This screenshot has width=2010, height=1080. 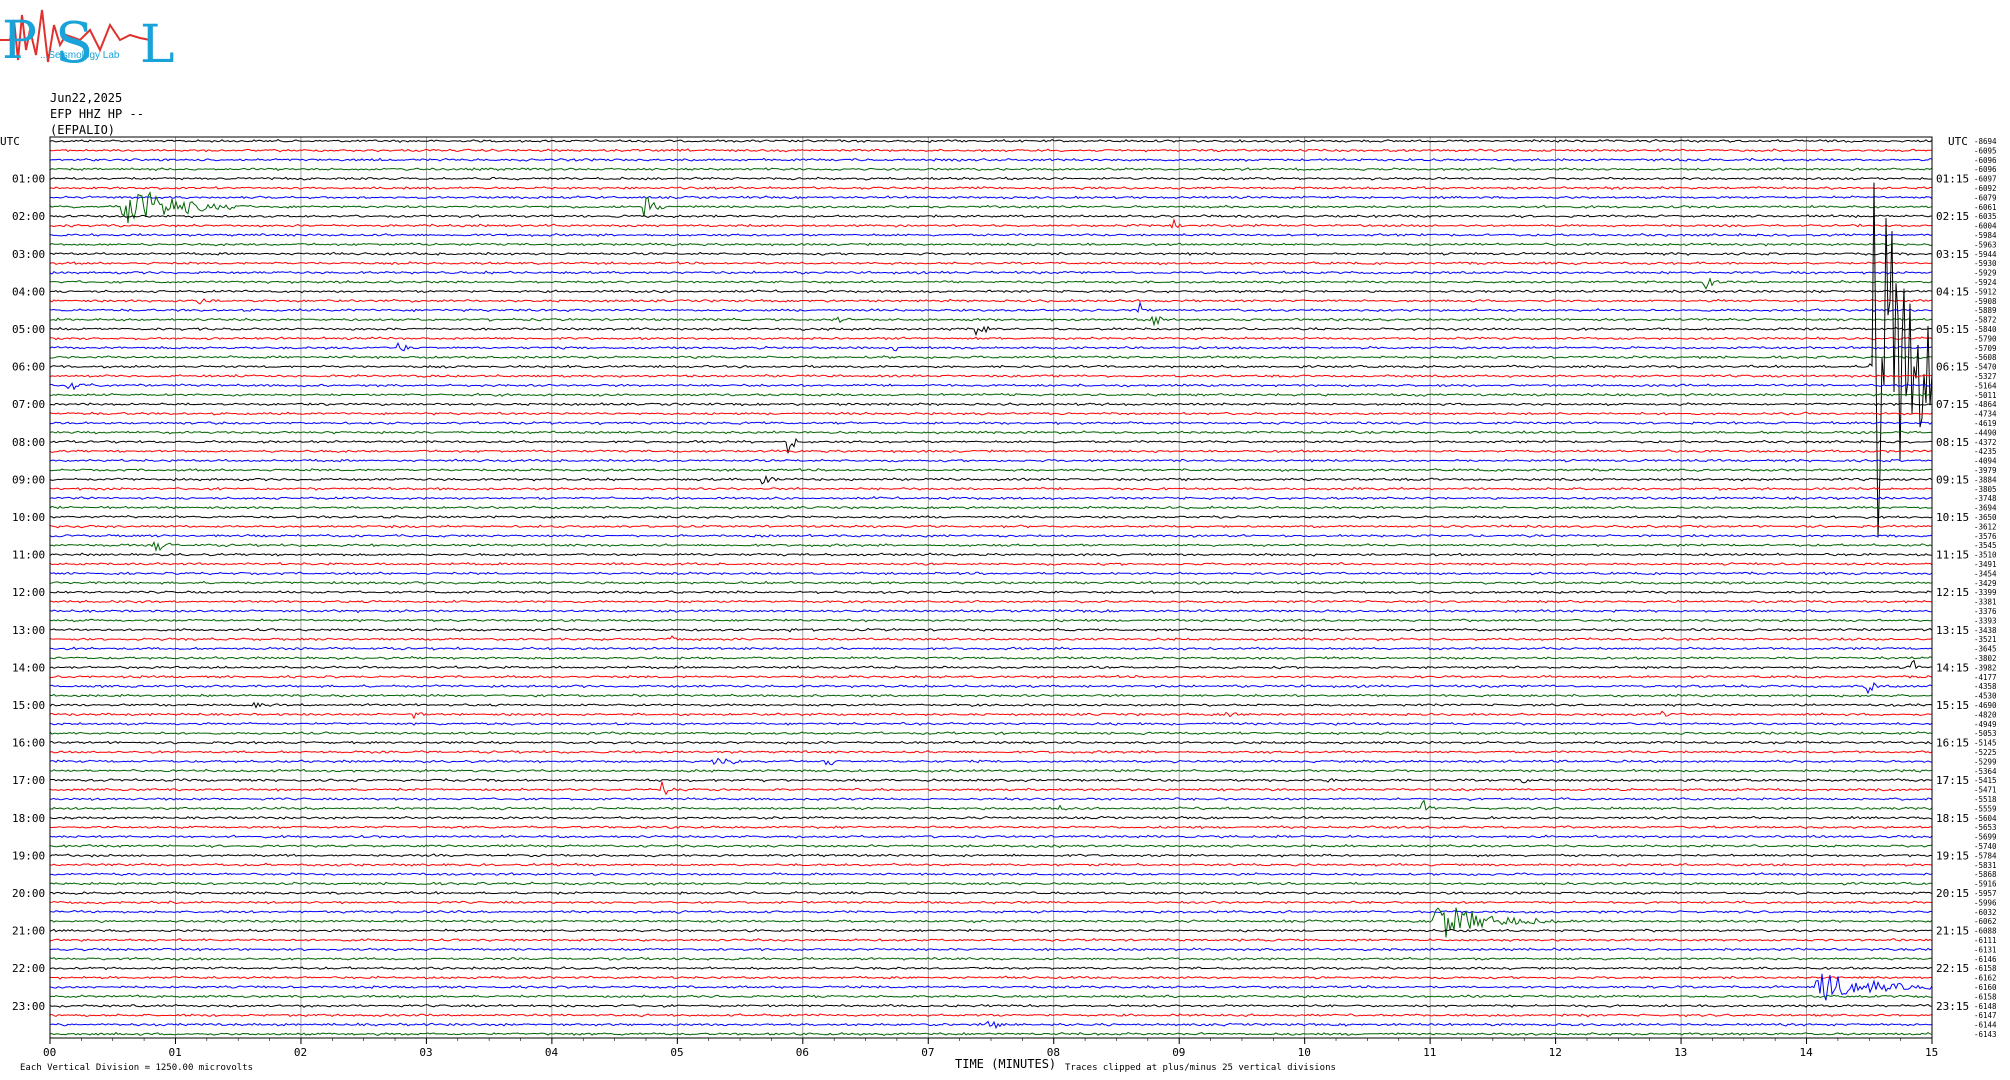 What do you see at coordinates (1985, 602) in the screenshot?
I see `trace-offset-label: -3381` at bounding box center [1985, 602].